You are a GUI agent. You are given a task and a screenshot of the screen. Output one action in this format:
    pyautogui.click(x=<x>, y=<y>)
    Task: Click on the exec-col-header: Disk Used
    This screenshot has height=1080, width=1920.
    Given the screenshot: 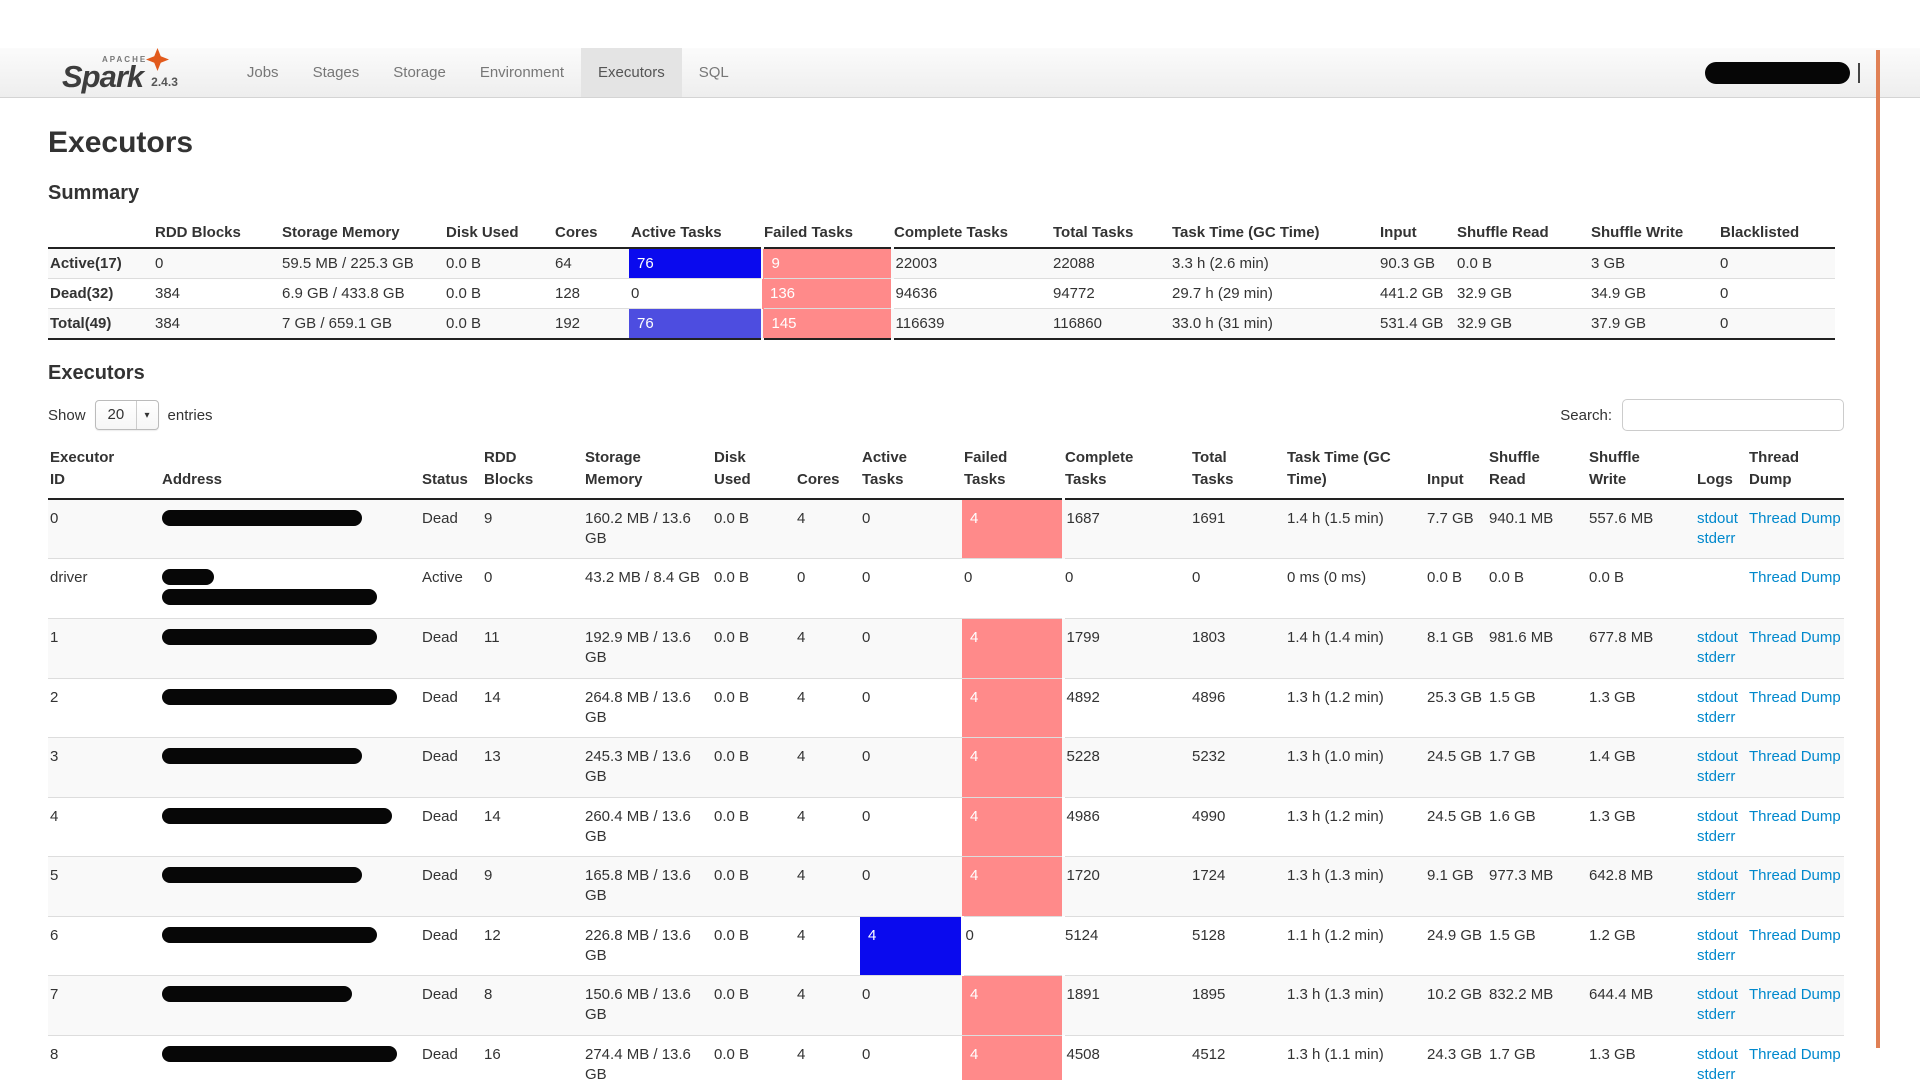 What is the action you would take?
    pyautogui.click(x=753, y=471)
    